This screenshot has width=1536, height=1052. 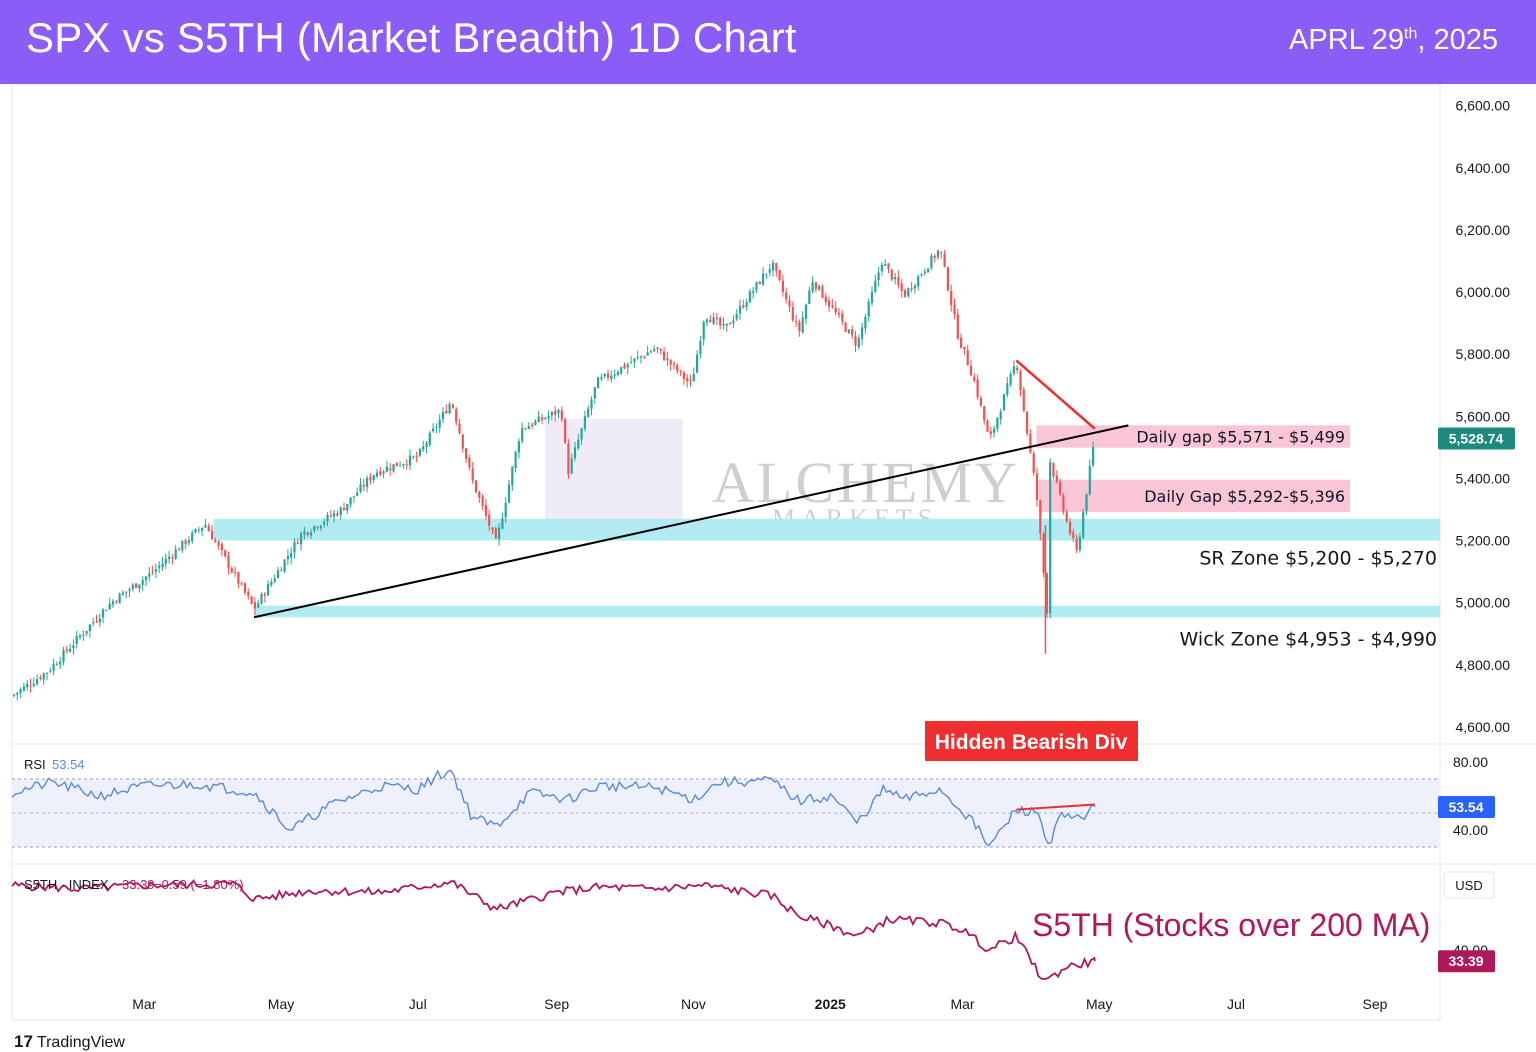 What do you see at coordinates (1465, 807) in the screenshot?
I see `rsi-tag-value: 53.54` at bounding box center [1465, 807].